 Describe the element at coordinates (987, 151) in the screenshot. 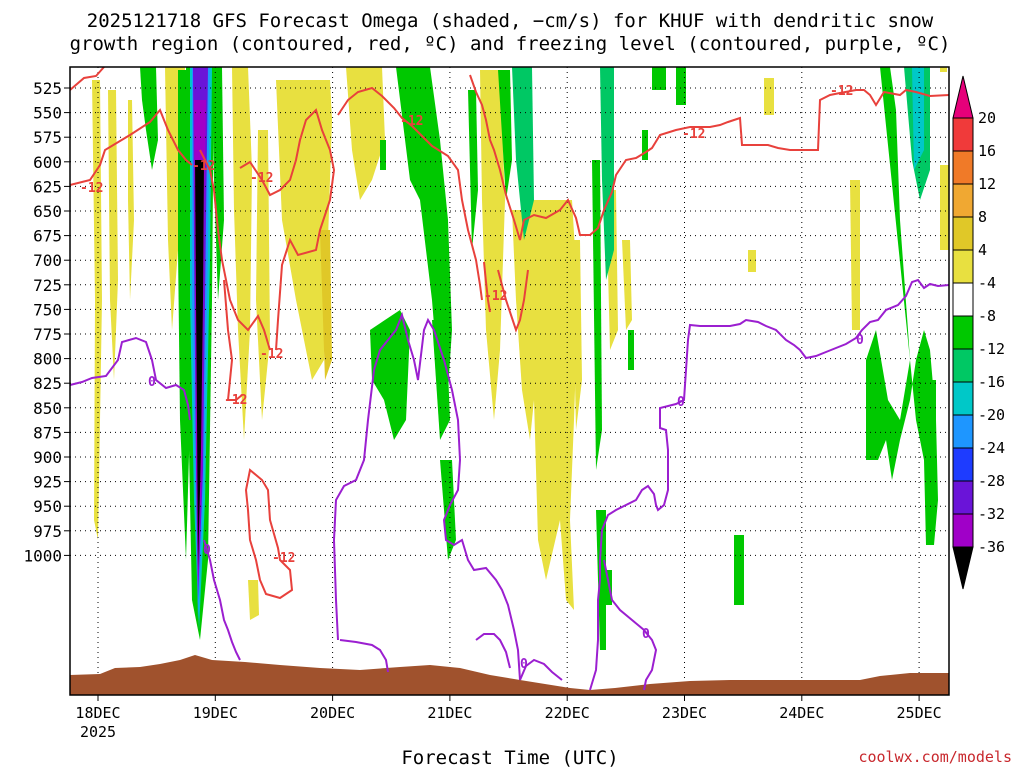

I see `colorbar-tick-label: 16` at that location.